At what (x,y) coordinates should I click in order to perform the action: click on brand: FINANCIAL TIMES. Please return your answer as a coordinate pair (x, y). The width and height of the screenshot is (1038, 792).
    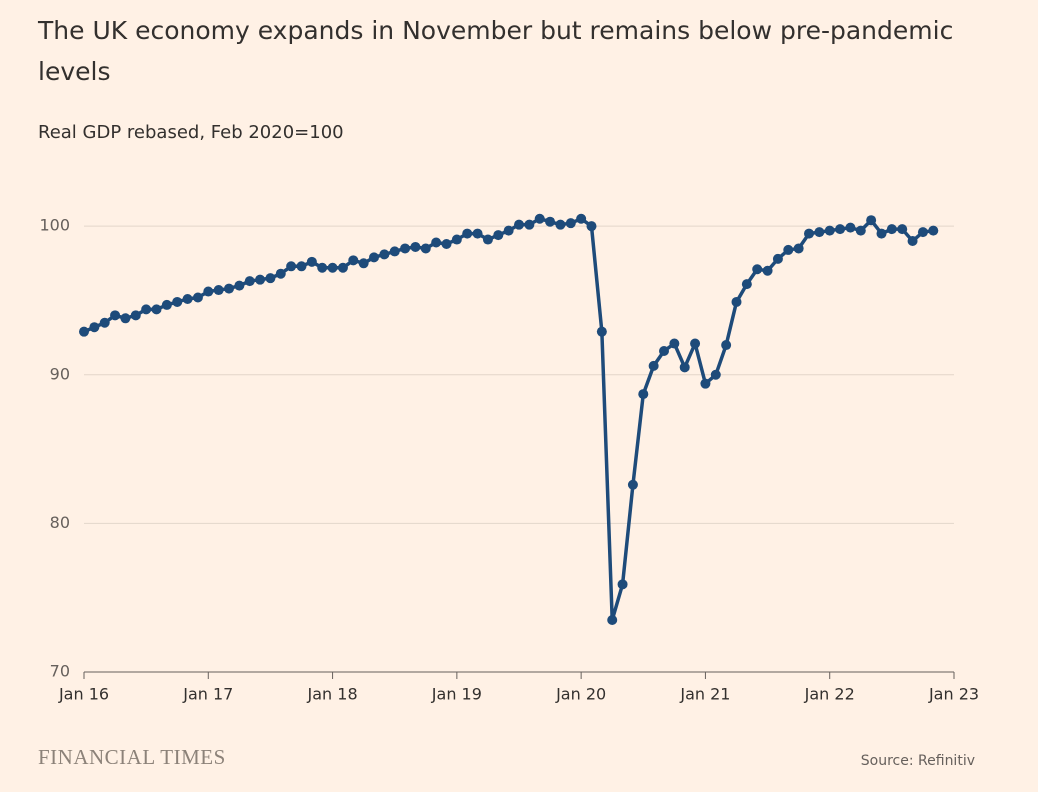
    Looking at the image, I should click on (132, 757).